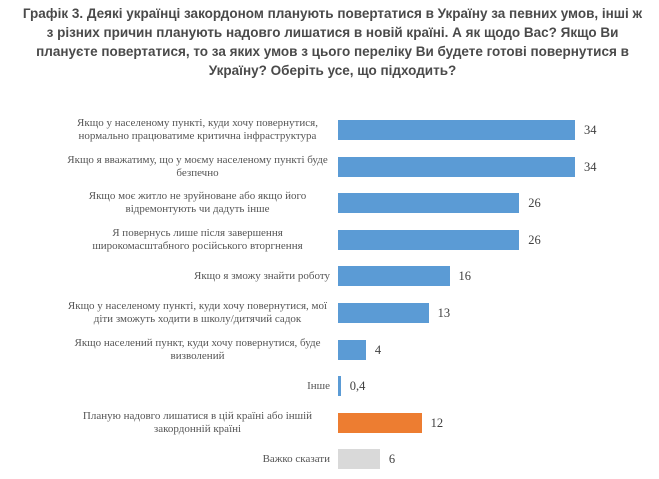 Image resolution: width=659 pixels, height=479 pixels. Describe the element at coordinates (318, 385) in the screenshot. I see `category-label: Інше` at that location.